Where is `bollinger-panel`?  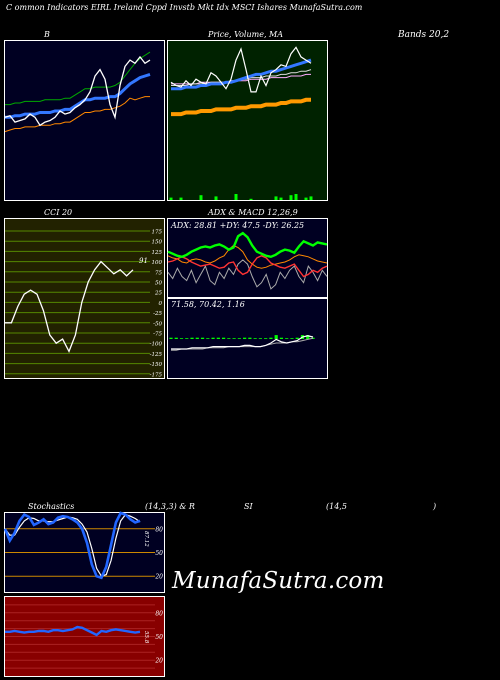 bollinger-panel is located at coordinates (84, 120).